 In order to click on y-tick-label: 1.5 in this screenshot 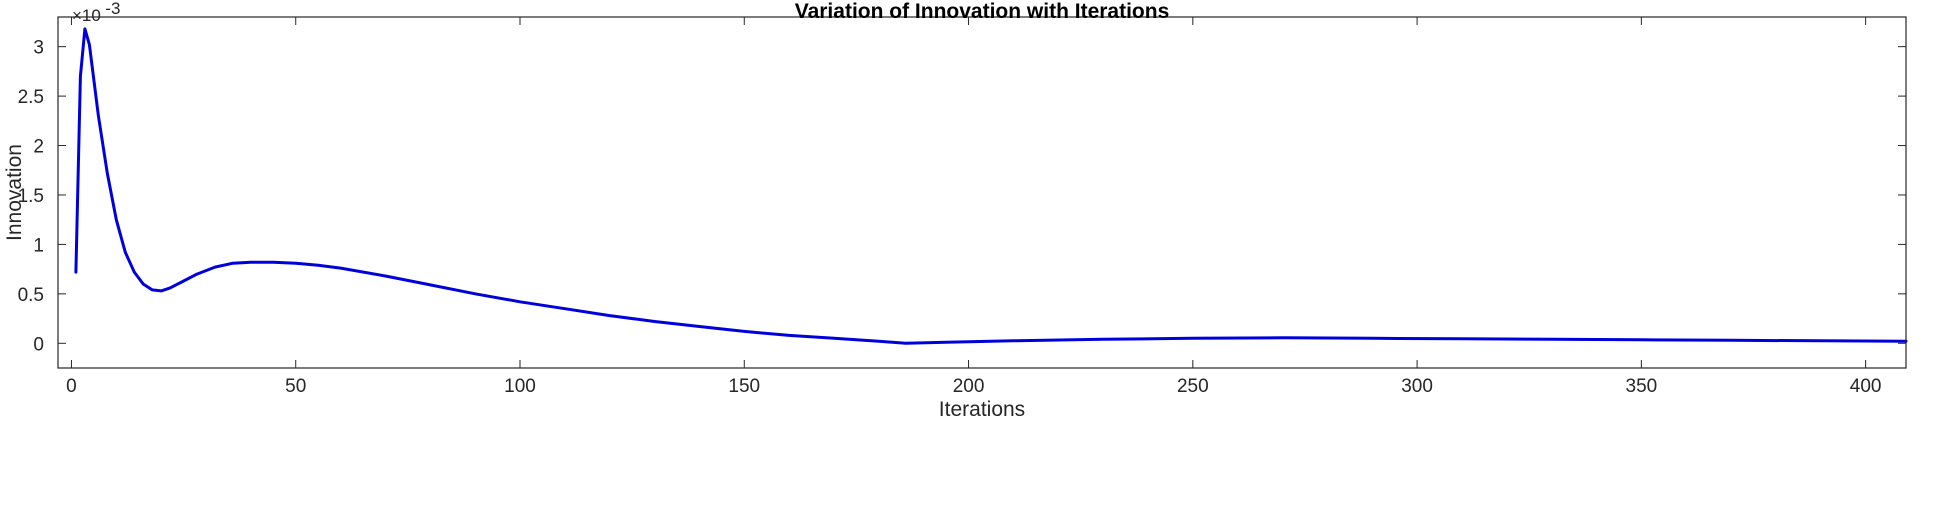, I will do `click(31, 196)`.